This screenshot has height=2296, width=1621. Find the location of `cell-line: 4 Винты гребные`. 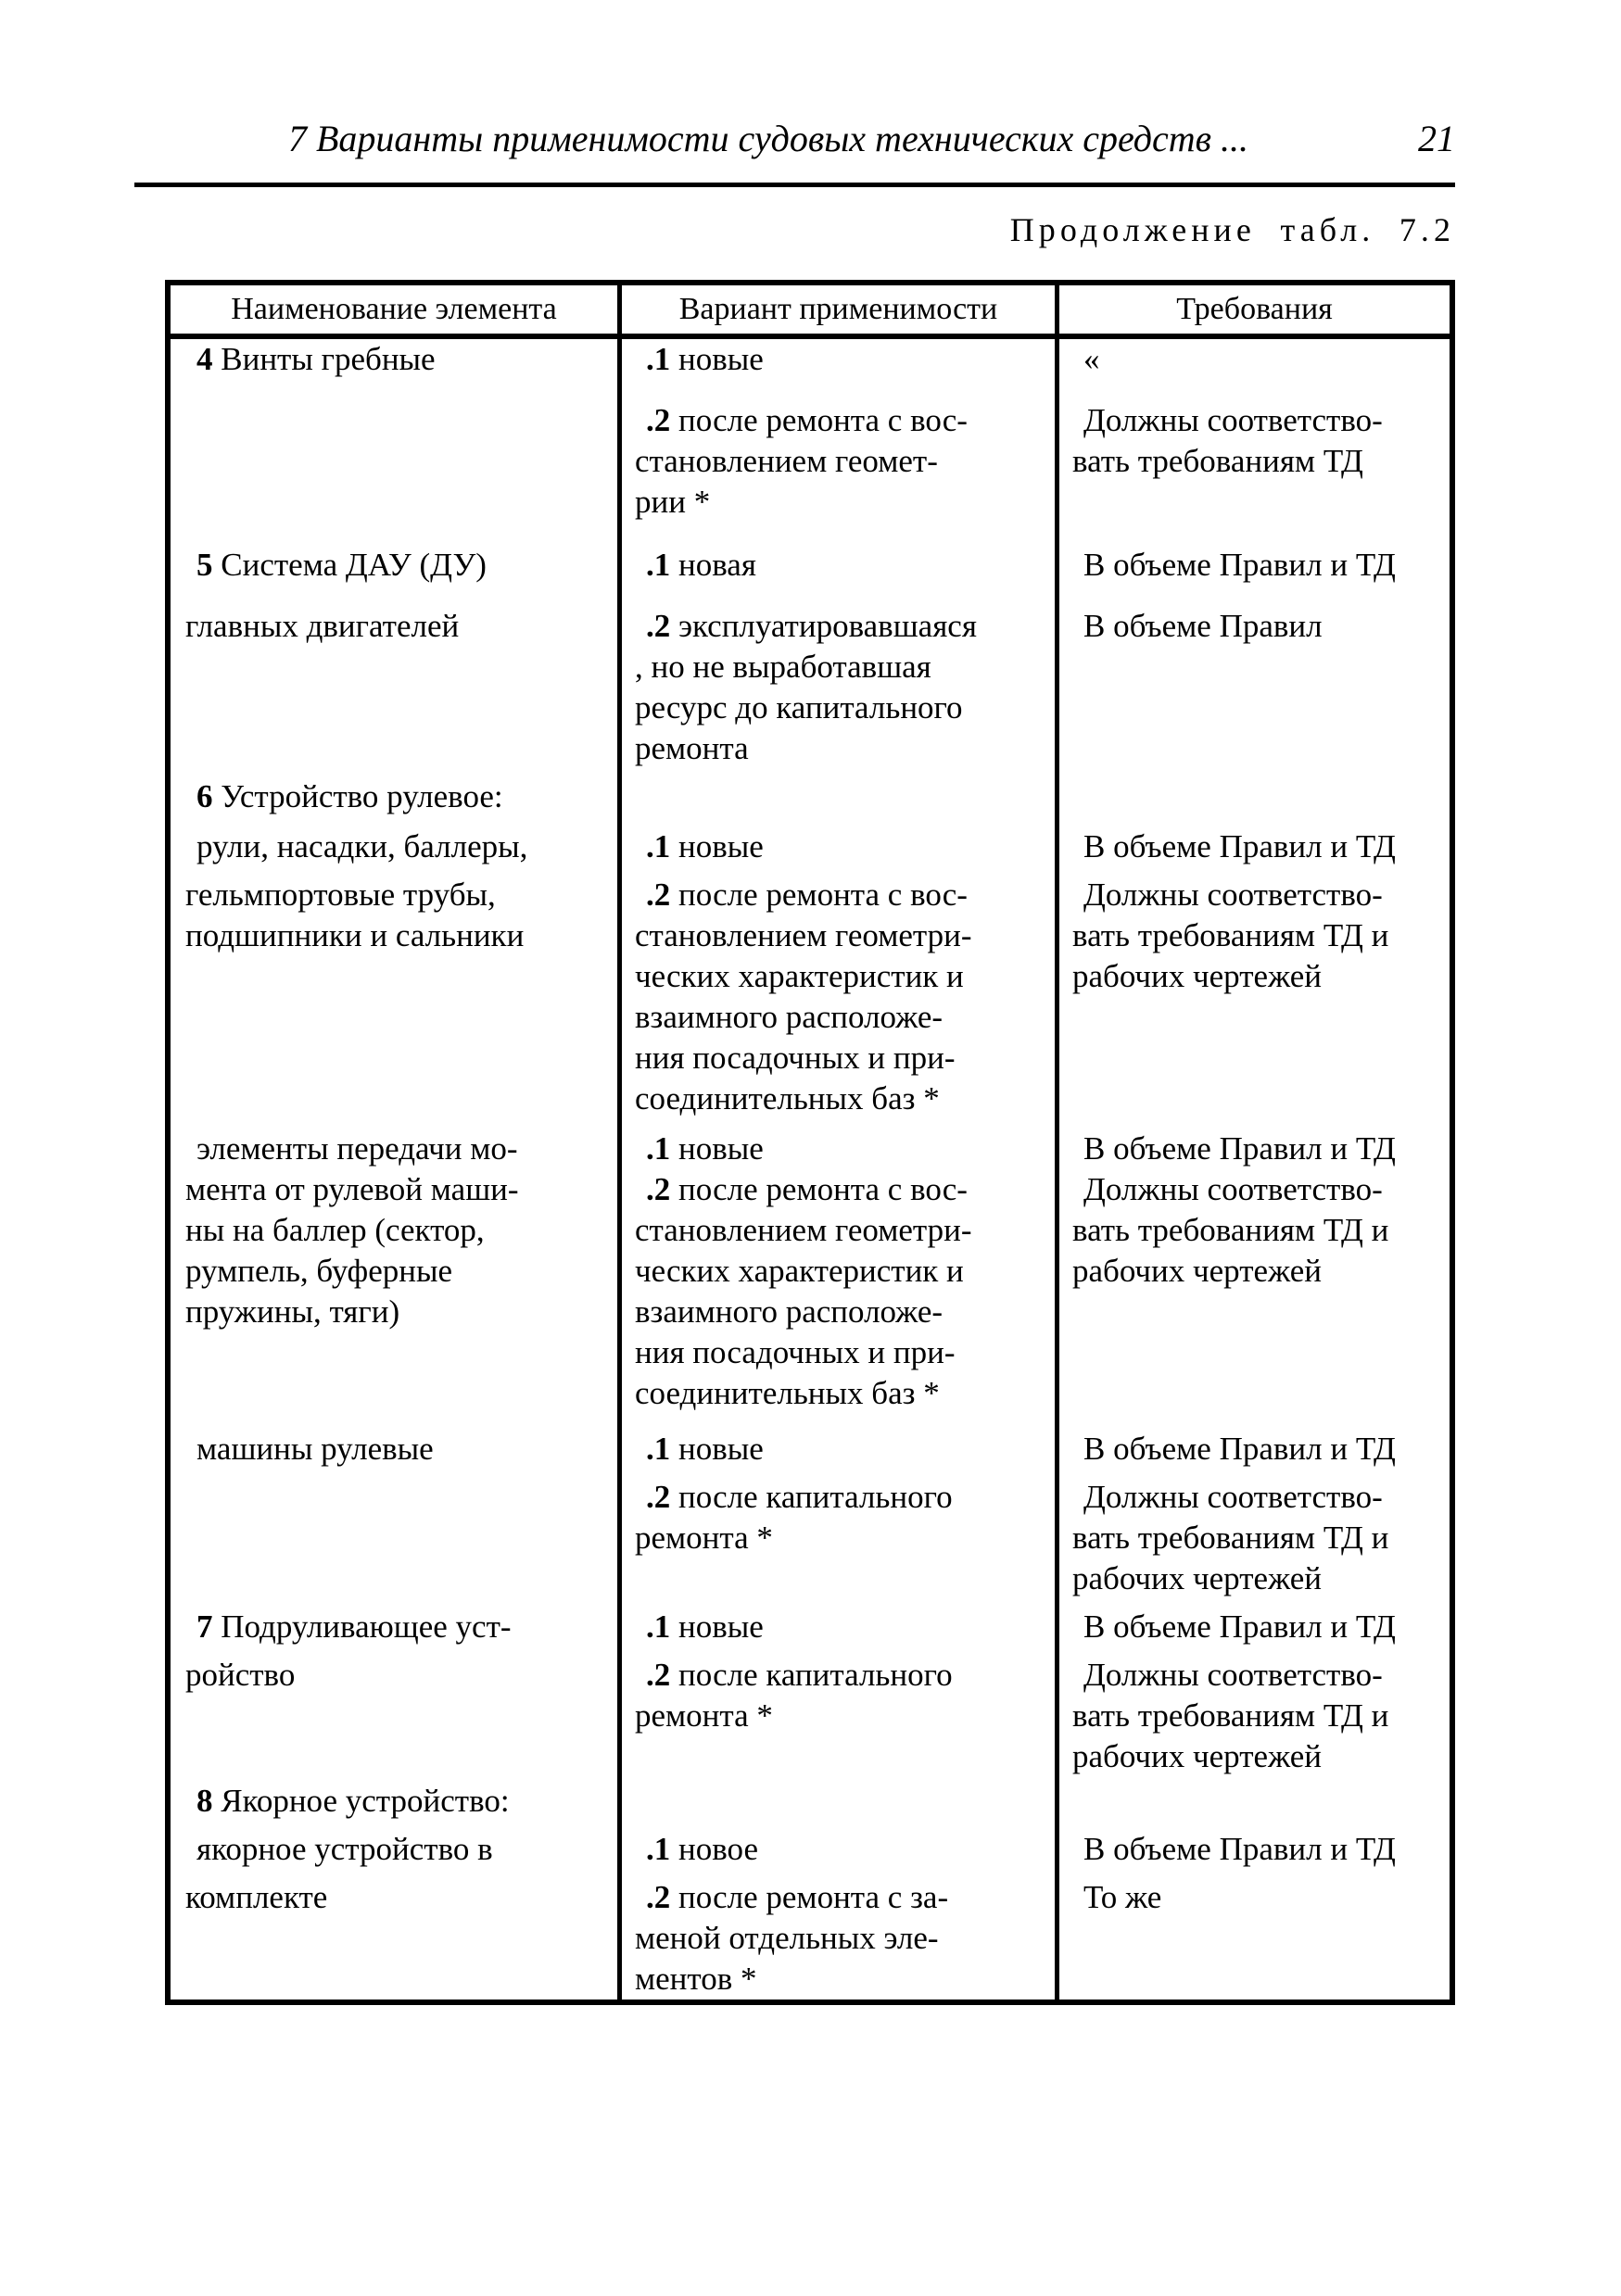

cell-line: 4 Винты гребные is located at coordinates (316, 359).